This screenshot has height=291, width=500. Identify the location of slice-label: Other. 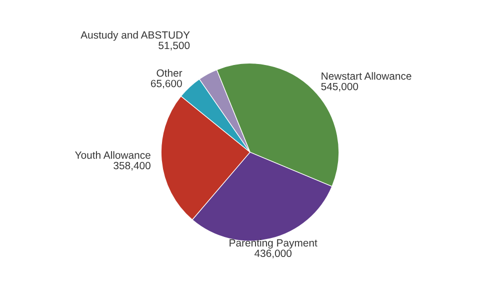
(169, 73).